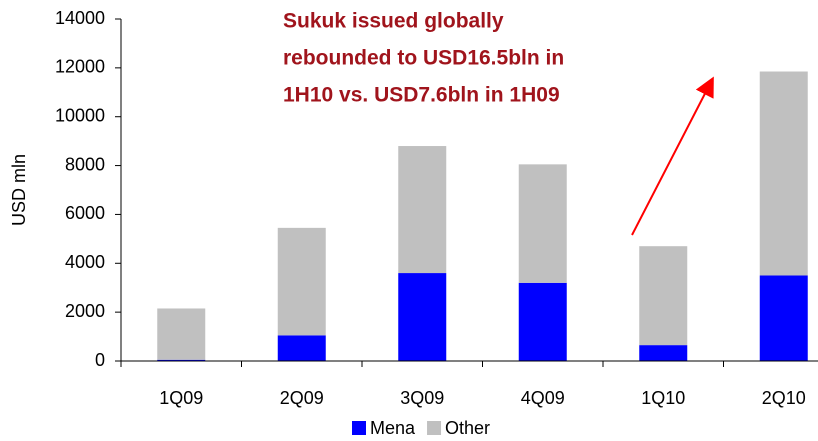 This screenshot has width=818, height=441. Describe the element at coordinates (423, 58) in the screenshot. I see `annotation-line: rebounded to USD16.5bln in` at that location.